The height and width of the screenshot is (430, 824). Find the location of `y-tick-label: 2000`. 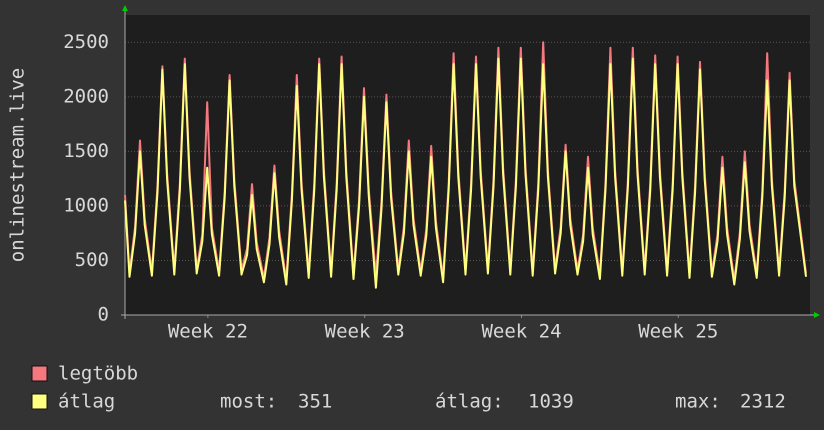

y-tick-label: 2000 is located at coordinates (86, 96).